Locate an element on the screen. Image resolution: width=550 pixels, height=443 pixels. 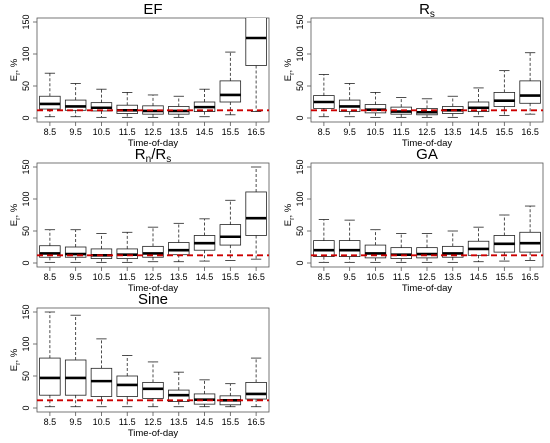
x-tick-label: 14.5 is located at coordinates (479, 277).